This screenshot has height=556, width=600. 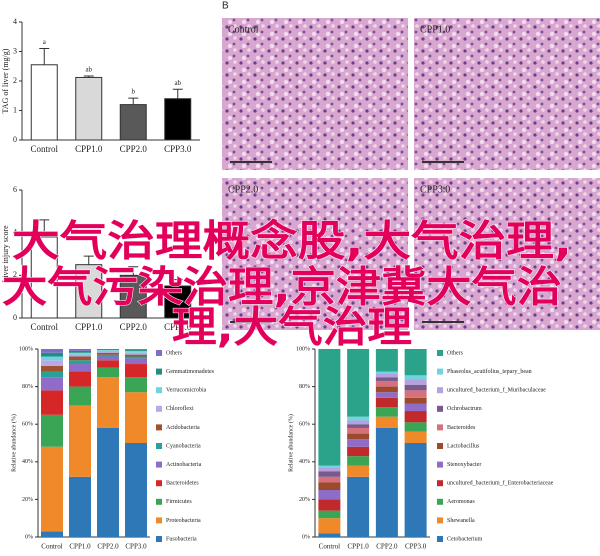 What do you see at coordinates (464, 409) in the screenshot?
I see `legend-label: Ochrobactrum` at bounding box center [464, 409].